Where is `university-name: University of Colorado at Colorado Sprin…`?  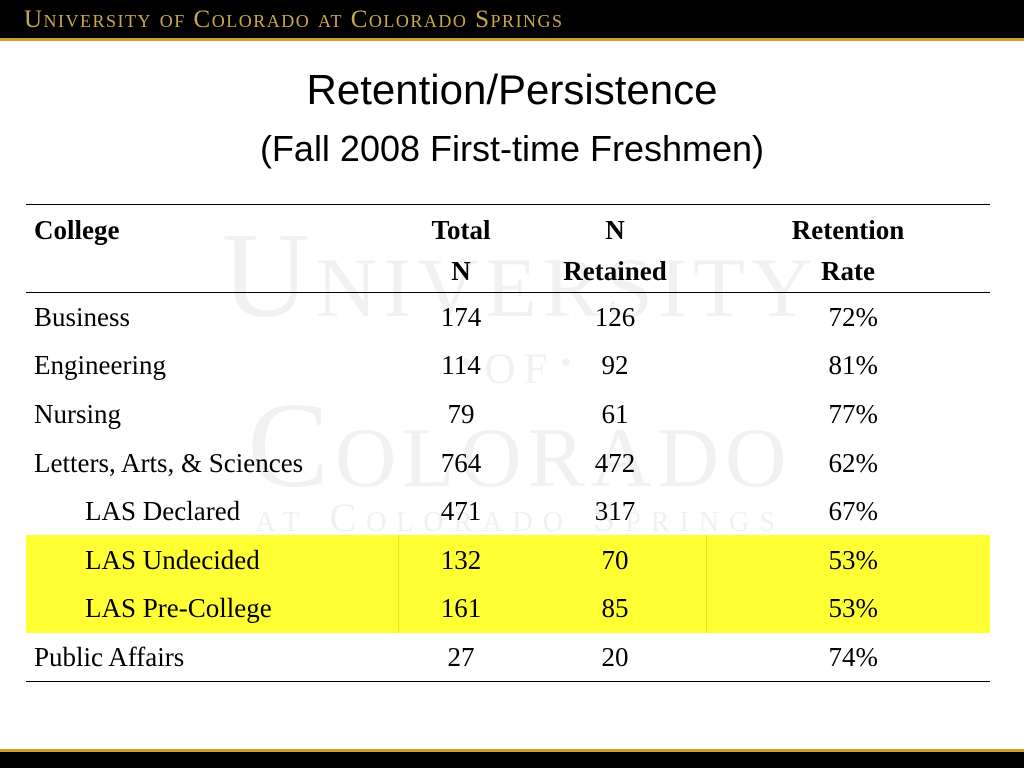 university-name: University of Colorado at Colorado Sprin… is located at coordinates (294, 19).